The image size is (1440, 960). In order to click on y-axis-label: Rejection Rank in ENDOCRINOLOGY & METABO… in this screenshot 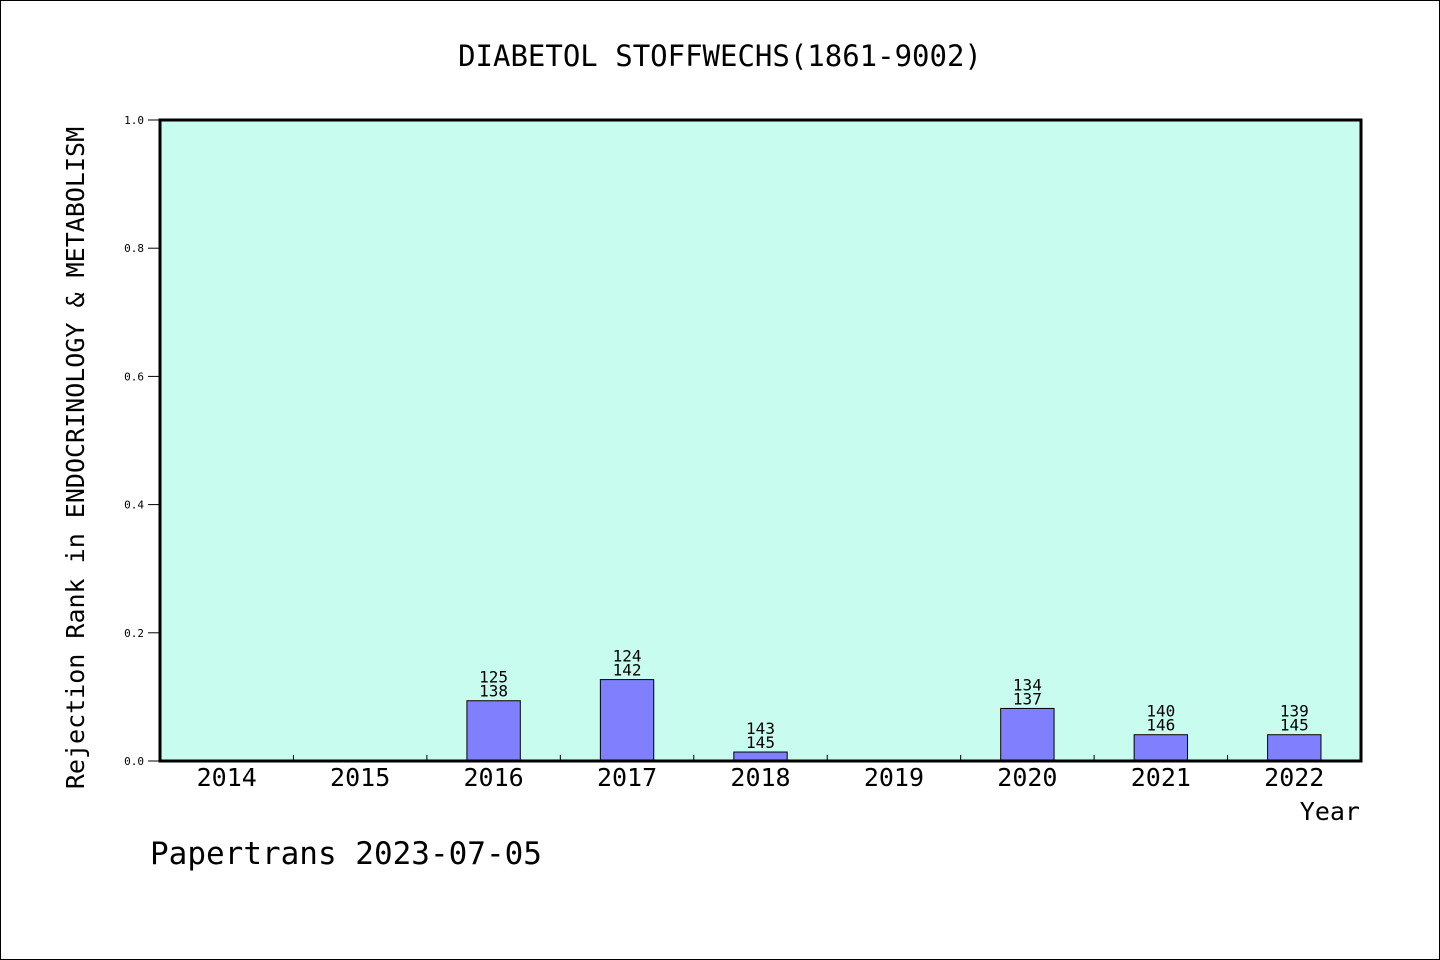, I will do `click(75, 458)`.